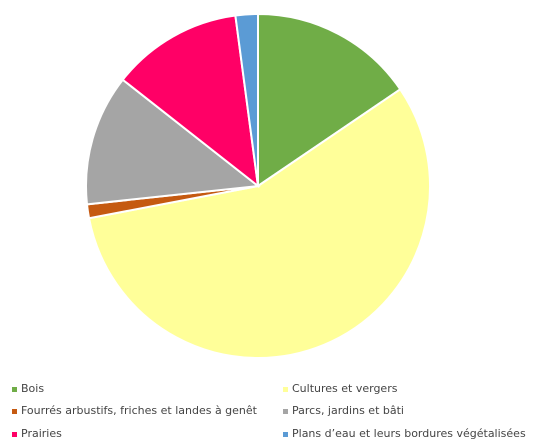 This screenshot has width=535, height=445. What do you see at coordinates (41, 433) in the screenshot?
I see `legend-label: Prairies` at bounding box center [41, 433].